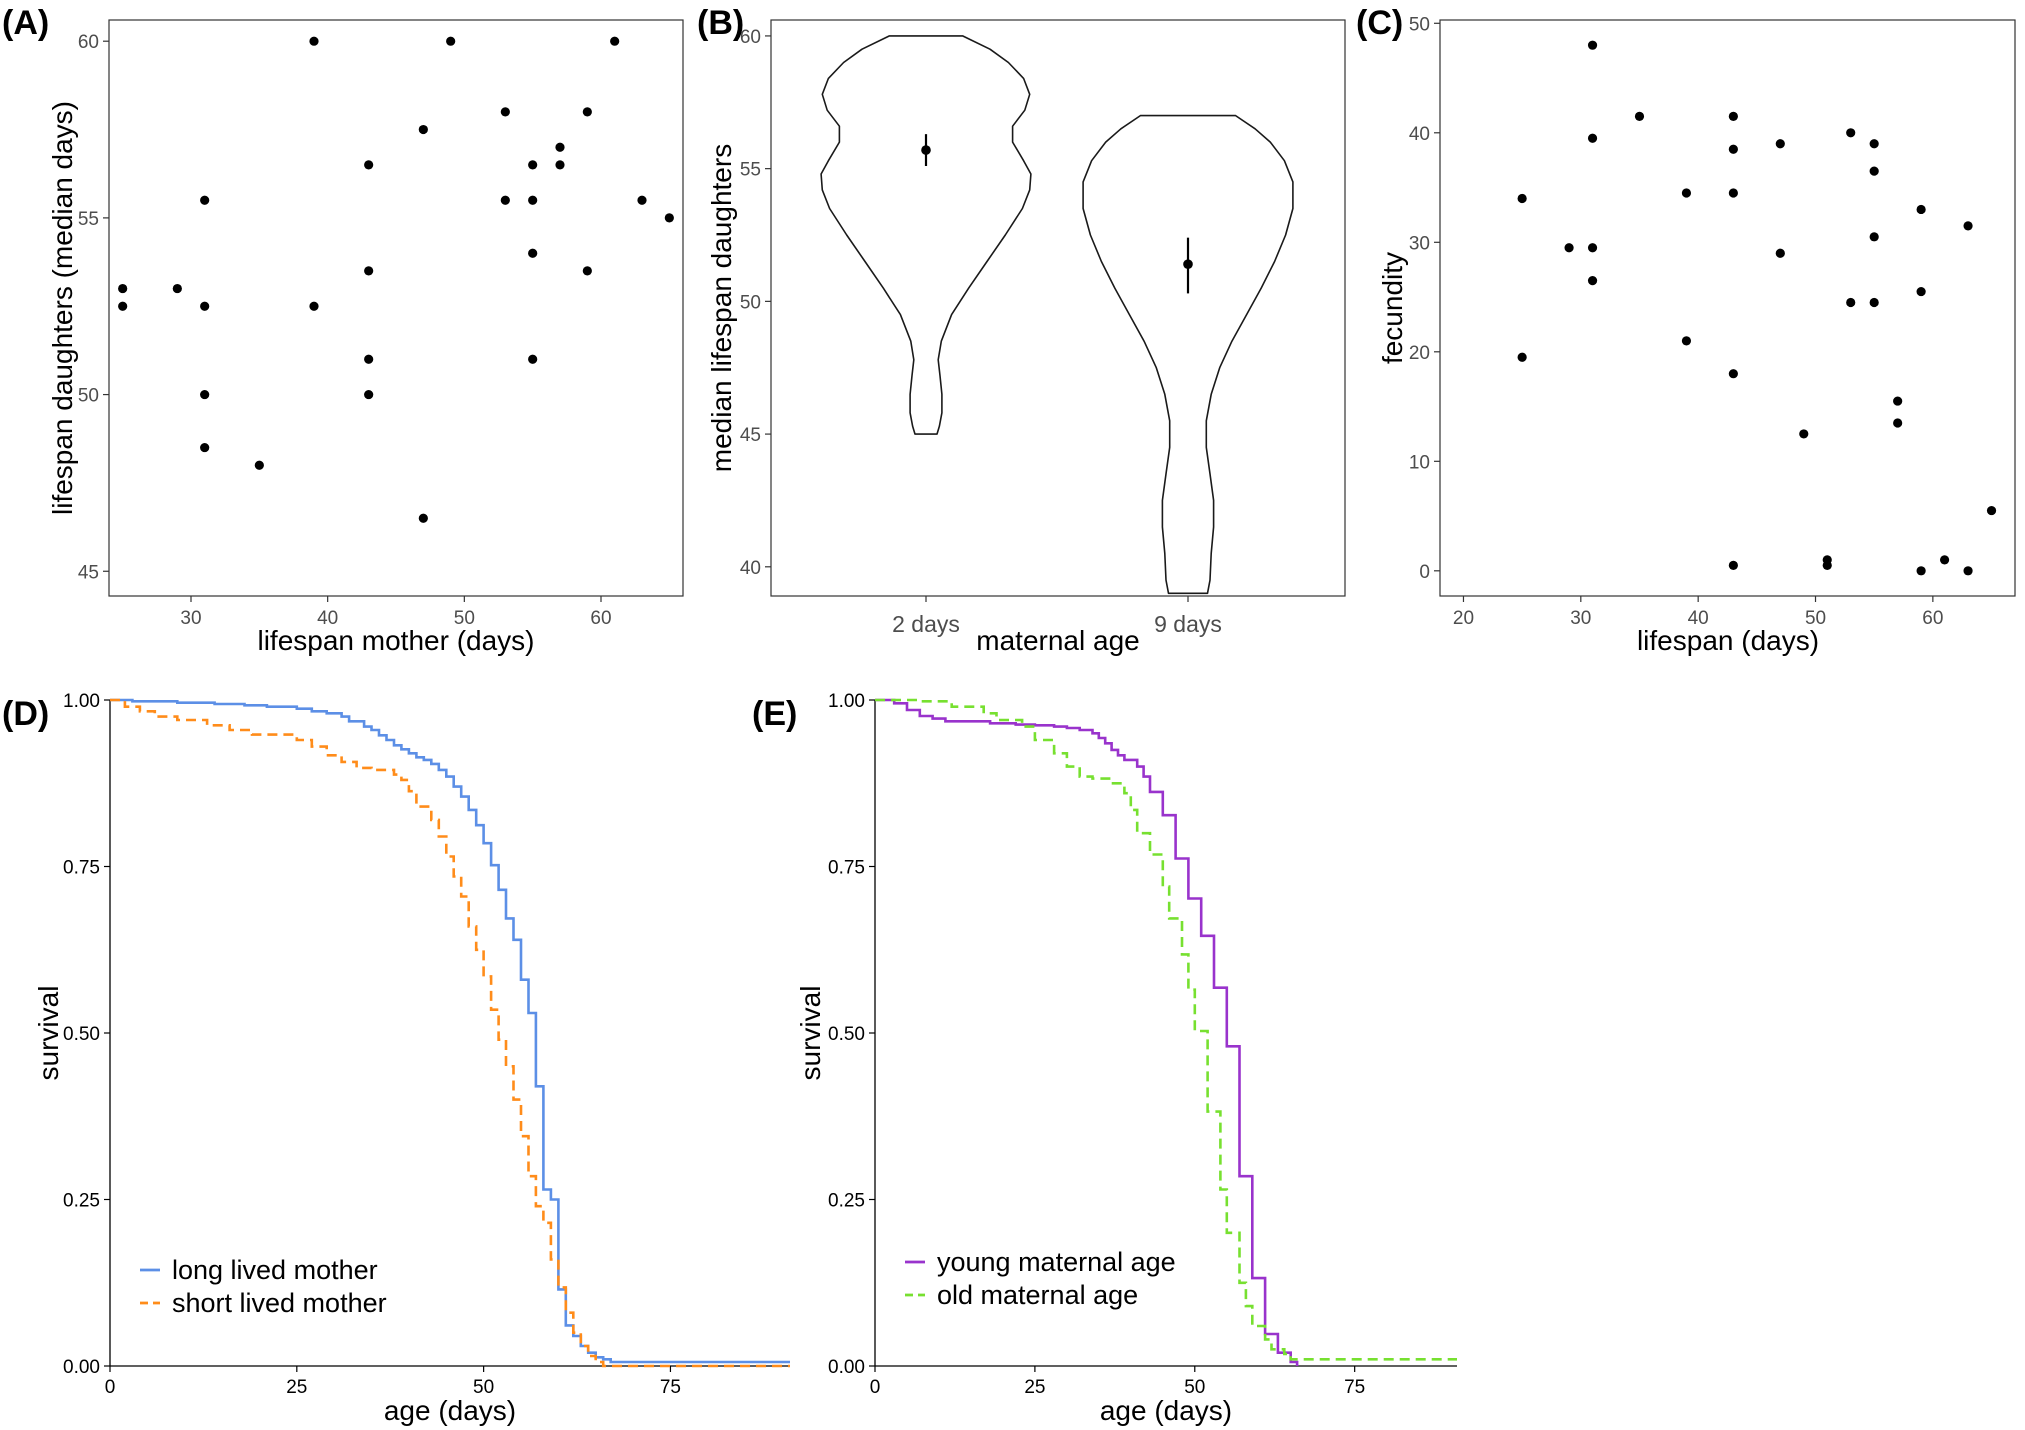  I want to click on panel-label-c: (C), so click(1379, 23).